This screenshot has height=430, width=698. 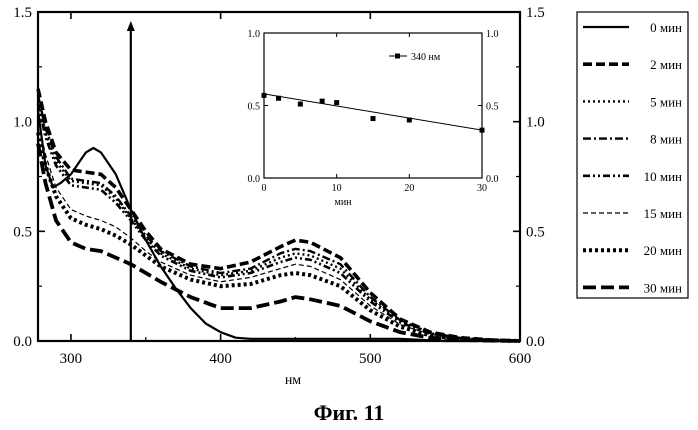 What do you see at coordinates (492, 179) in the screenshot?
I see `inset-y-tick-label-right: 0.0` at bounding box center [492, 179].